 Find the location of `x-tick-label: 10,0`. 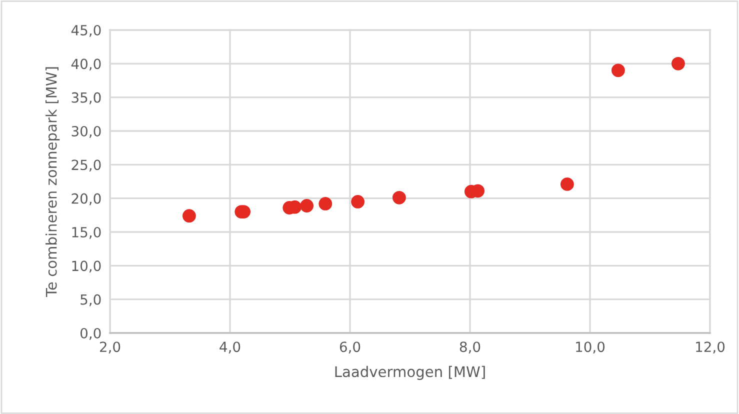

x-tick-label: 10,0 is located at coordinates (590, 348).